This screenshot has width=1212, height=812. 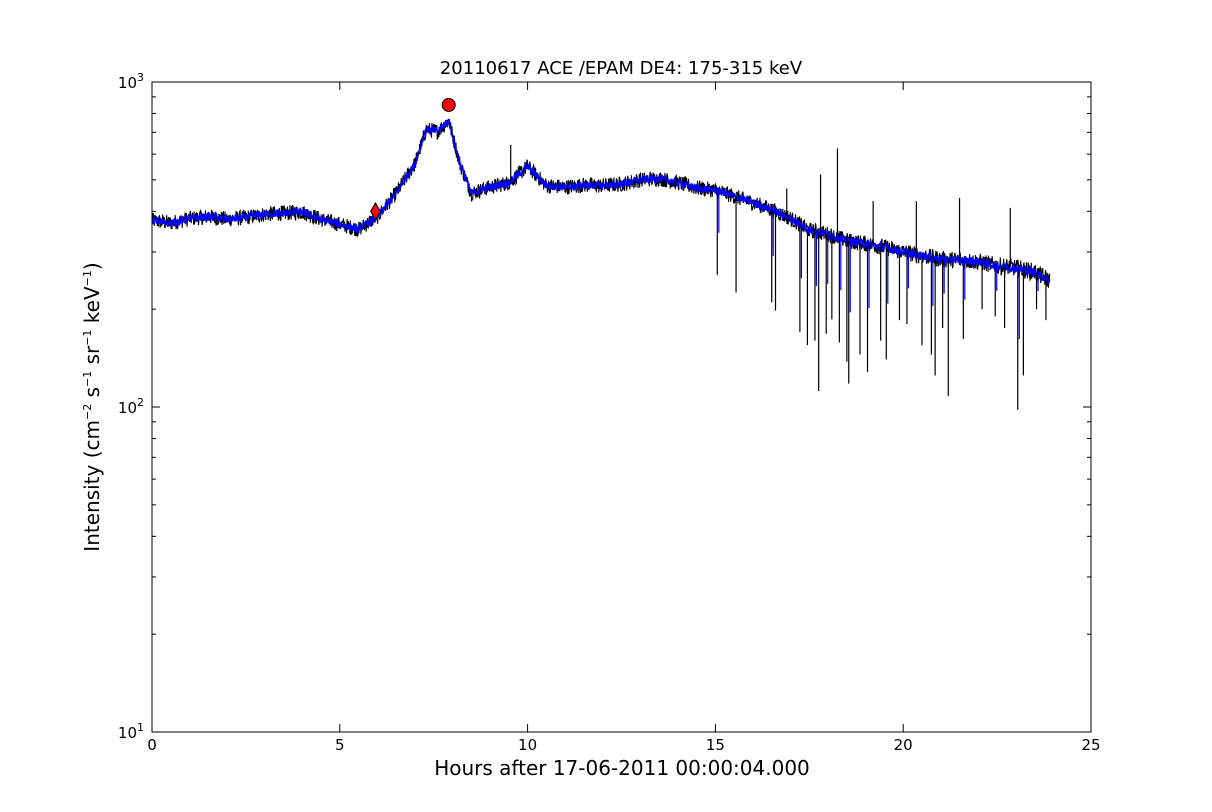 What do you see at coordinates (87, 412) in the screenshot?
I see `y-label-exp-1: −2` at bounding box center [87, 412].